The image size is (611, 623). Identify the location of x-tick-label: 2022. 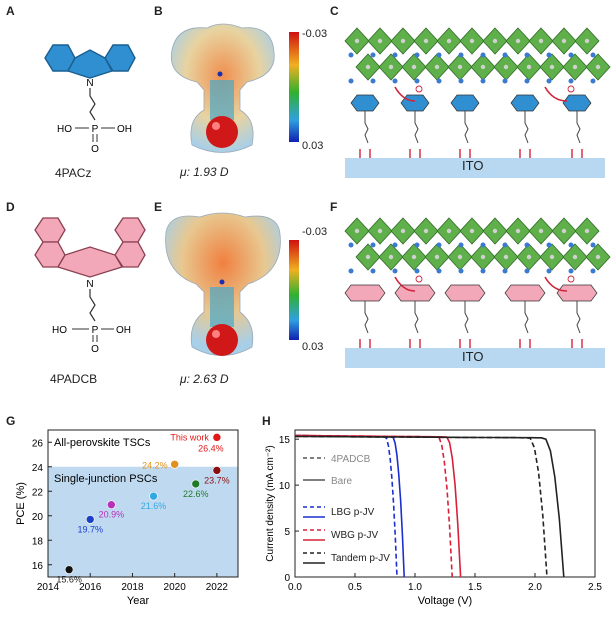
(217, 587).